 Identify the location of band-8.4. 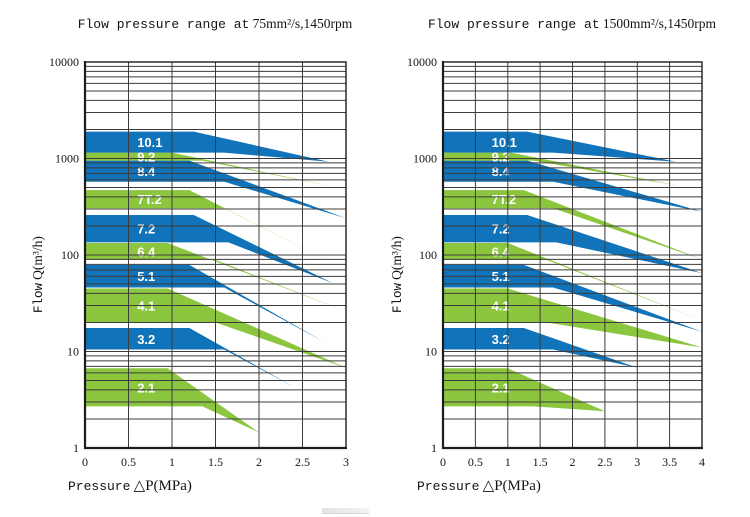
(215, 189).